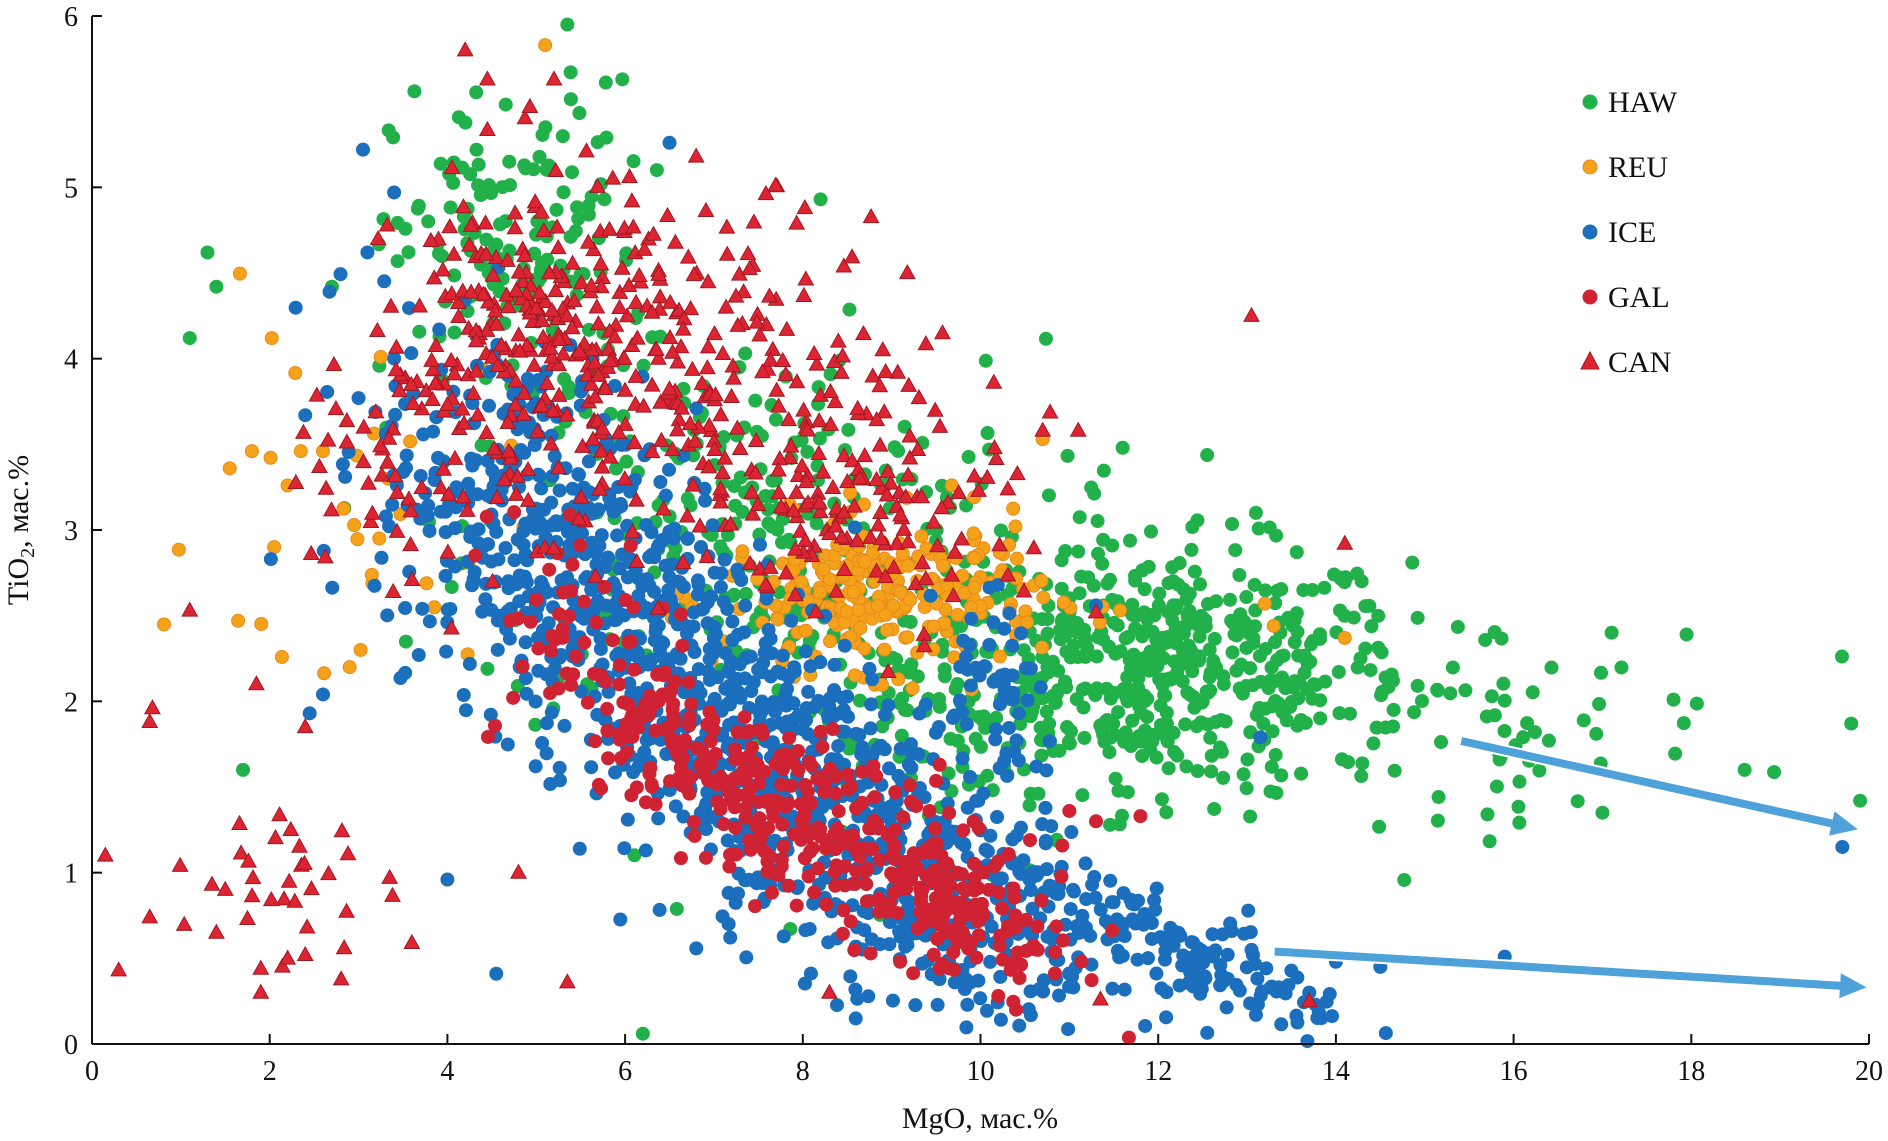 The width and height of the screenshot is (1888, 1141). I want to click on legend-marker-reu, so click(1590, 167).